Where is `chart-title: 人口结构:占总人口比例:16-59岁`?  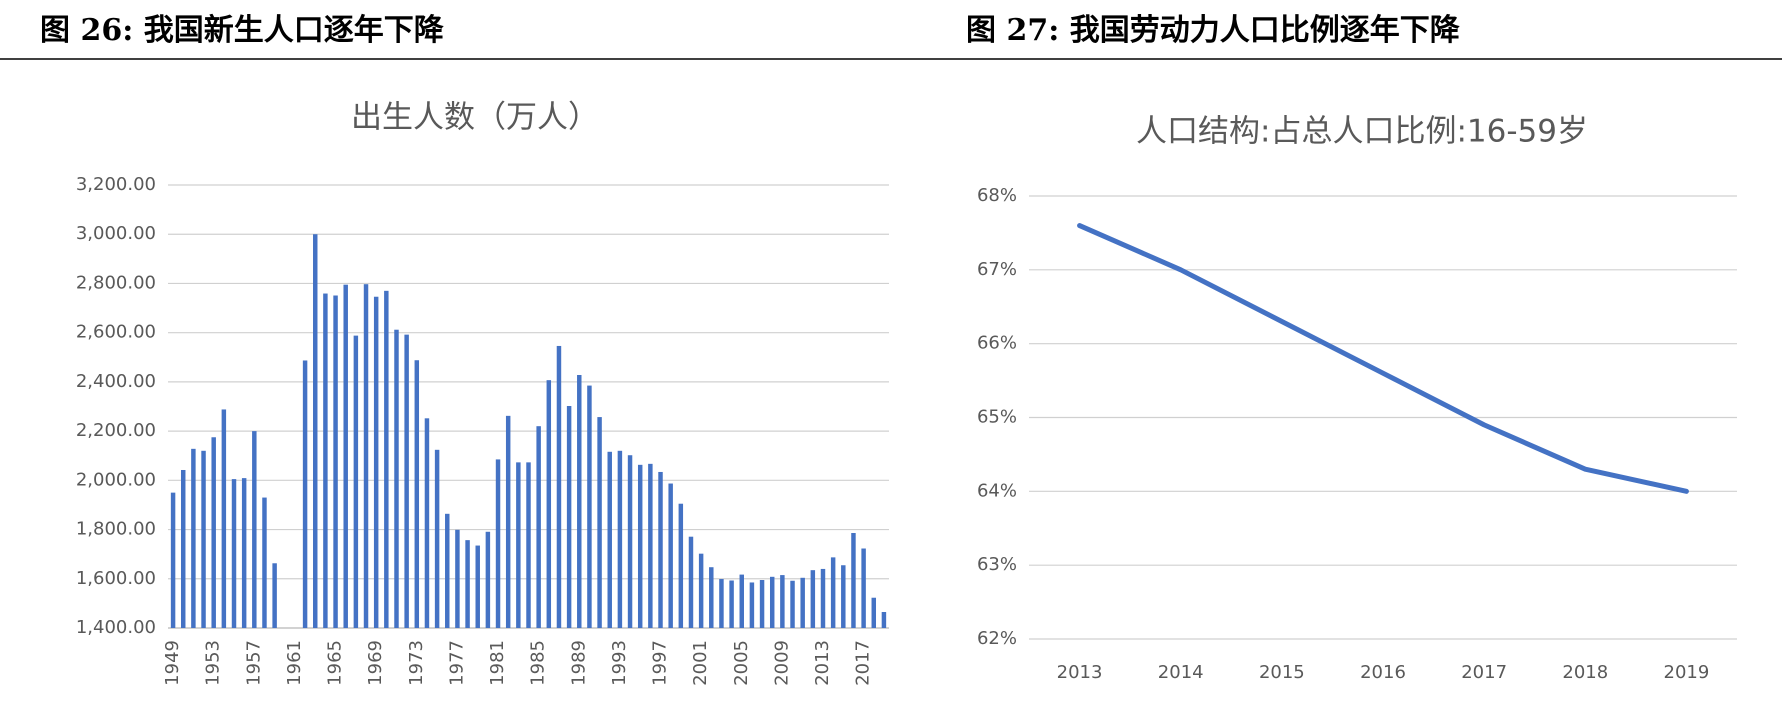 chart-title: 人口结构:占总人口比例:16-59岁 is located at coordinates (1362, 132).